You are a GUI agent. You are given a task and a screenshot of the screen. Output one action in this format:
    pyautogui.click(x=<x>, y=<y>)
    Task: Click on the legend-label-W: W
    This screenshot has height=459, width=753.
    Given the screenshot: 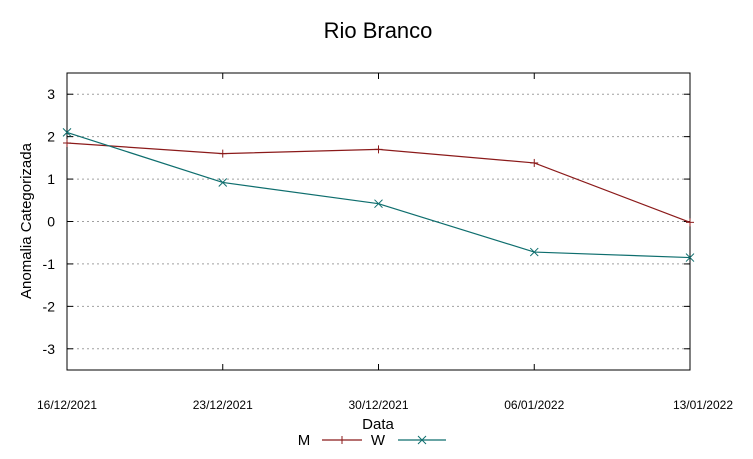 What is the action you would take?
    pyautogui.click(x=378, y=440)
    